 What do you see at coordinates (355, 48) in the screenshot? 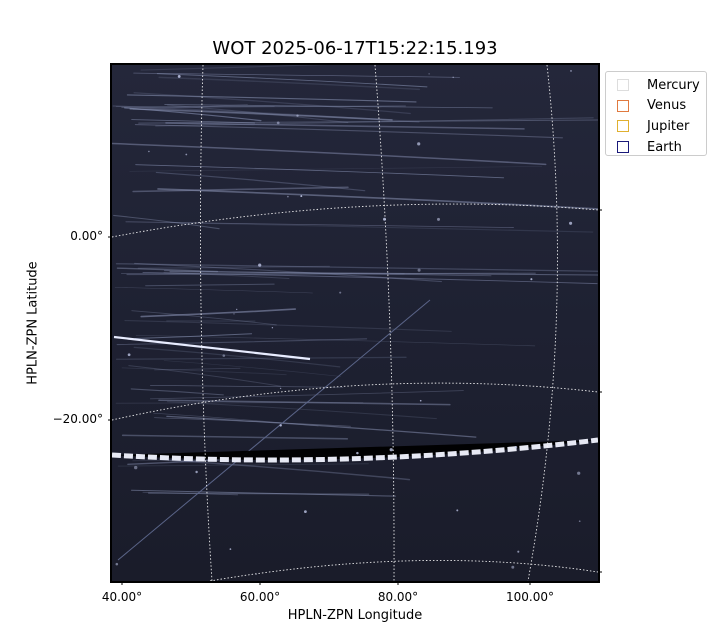
I see `chart-title: WOT 2025-06-17T15:22:15.193` at bounding box center [355, 48].